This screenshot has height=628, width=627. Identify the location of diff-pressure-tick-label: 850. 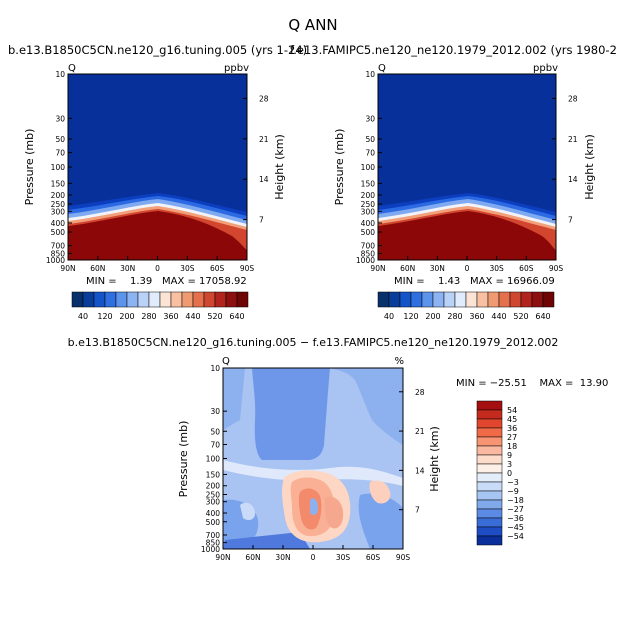
(213, 543).